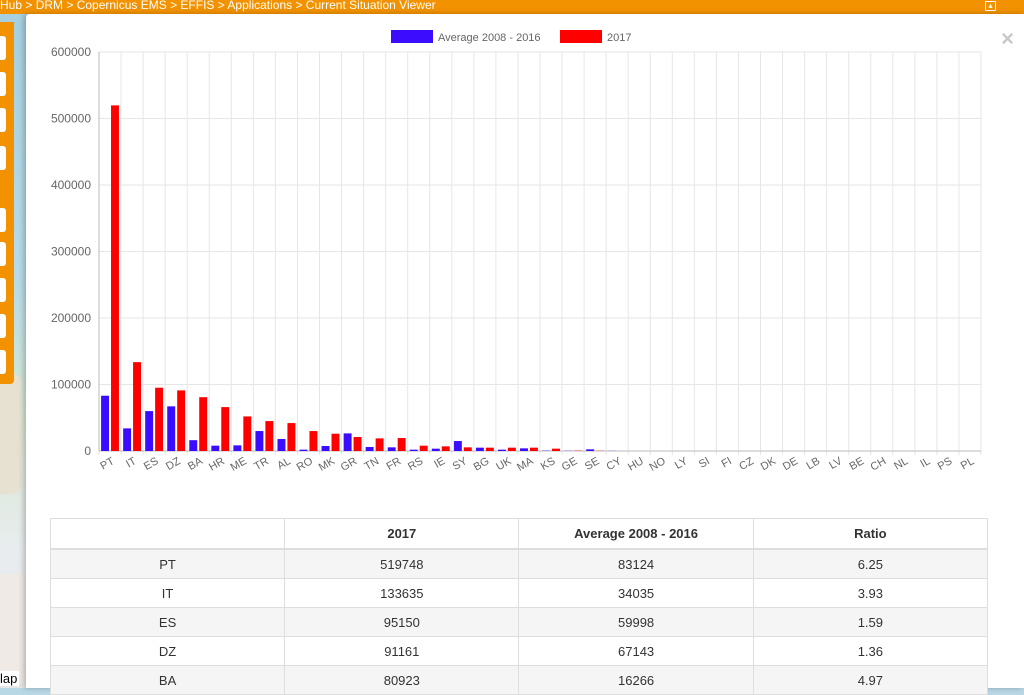 Image resolution: width=1024 pixels, height=695 pixels. I want to click on x-tick-label: ES, so click(151, 464).